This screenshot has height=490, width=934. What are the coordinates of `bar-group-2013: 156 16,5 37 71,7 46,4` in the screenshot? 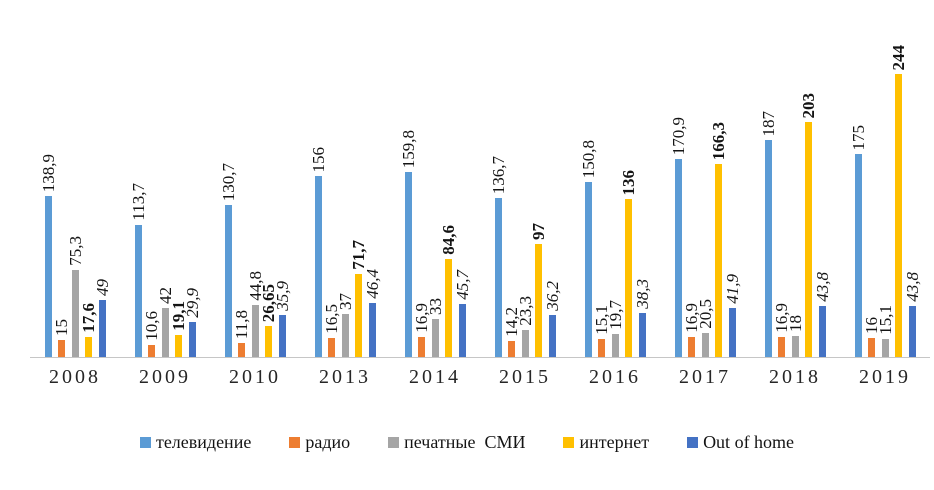 It's located at (345, 212).